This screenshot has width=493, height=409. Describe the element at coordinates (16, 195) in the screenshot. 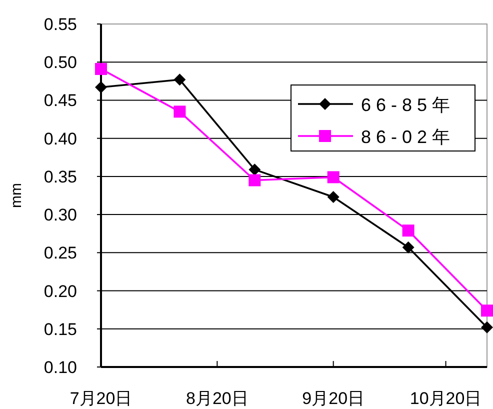

I see `y-axis-title: mm` at that location.